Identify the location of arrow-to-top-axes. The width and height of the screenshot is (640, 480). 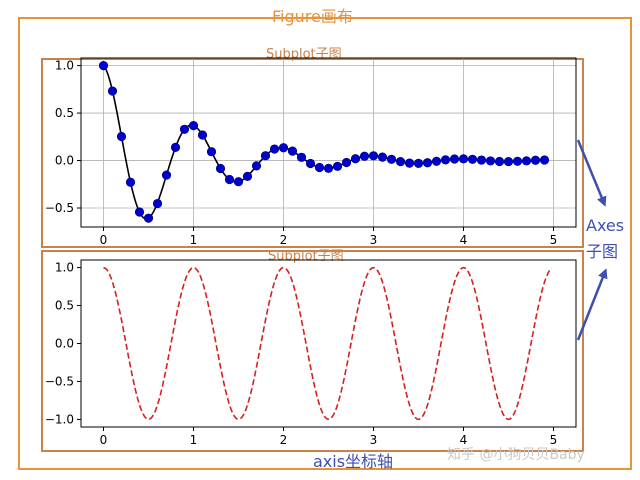
(591, 173).